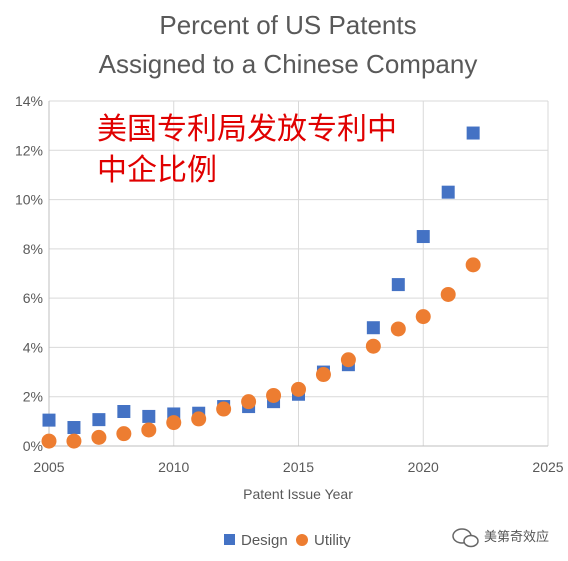  Describe the element at coordinates (229, 539) in the screenshot. I see `legend-marker-design` at that location.